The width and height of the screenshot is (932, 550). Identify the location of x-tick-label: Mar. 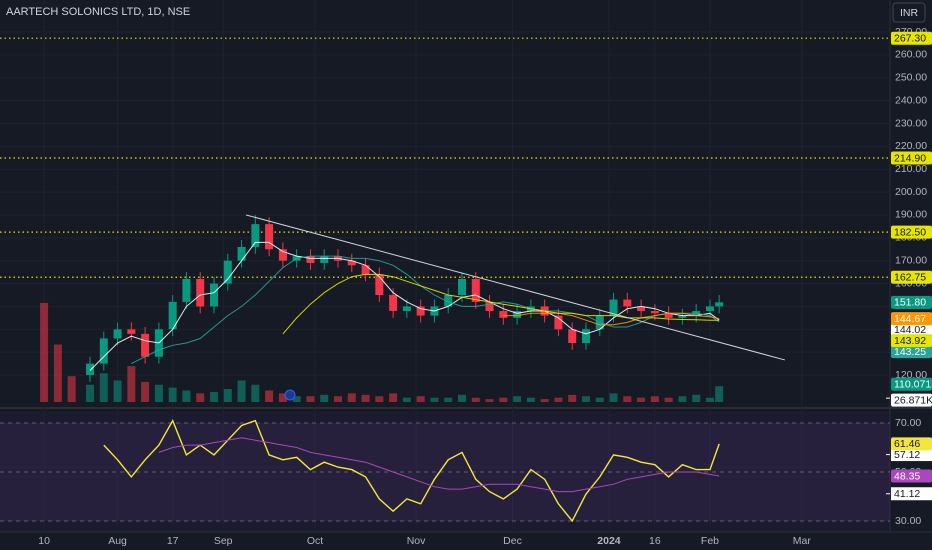
(802, 541).